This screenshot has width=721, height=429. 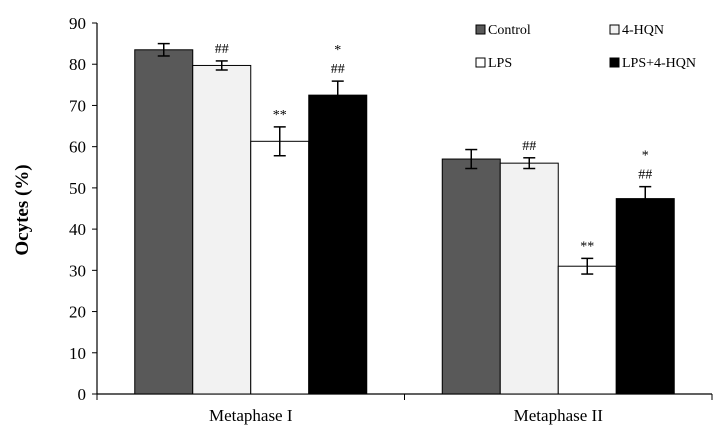 What do you see at coordinates (77, 105) in the screenshot?
I see `y-tick-label: 70` at bounding box center [77, 105].